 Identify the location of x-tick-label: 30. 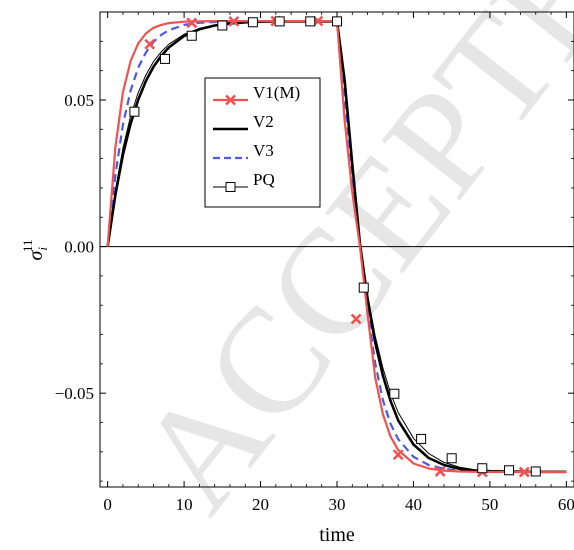
(337, 504).